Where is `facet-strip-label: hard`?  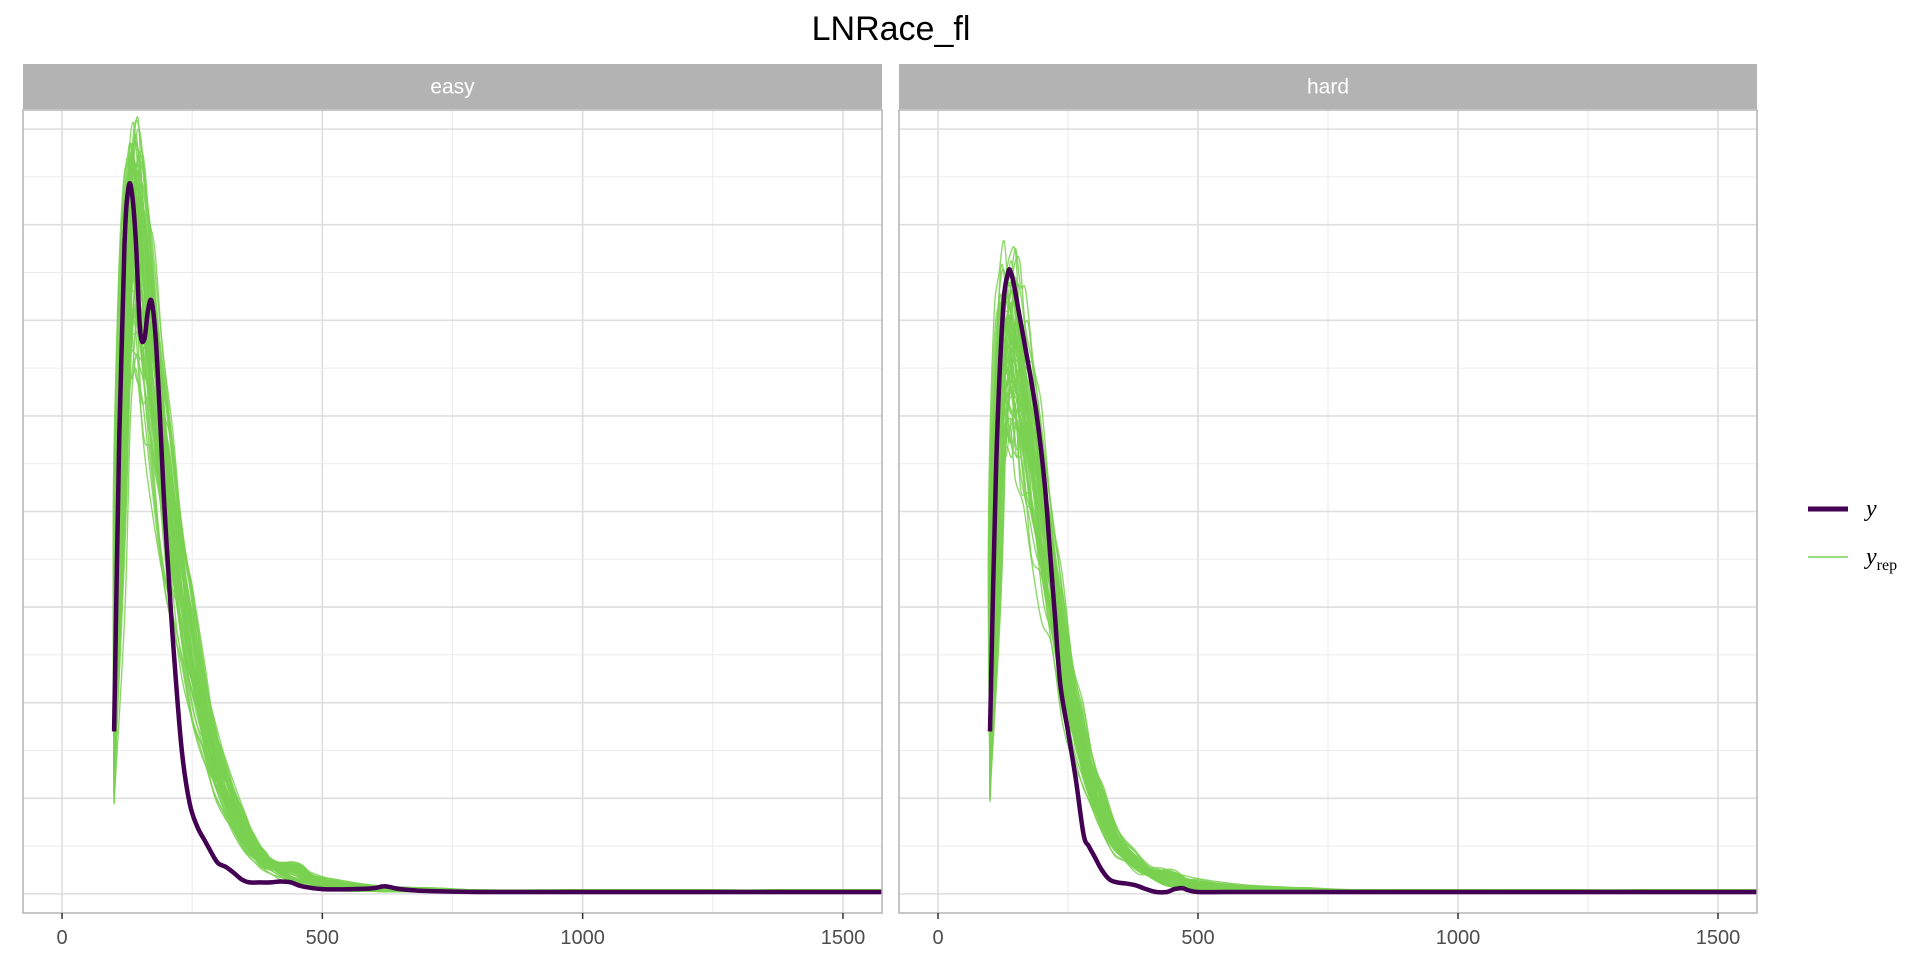 facet-strip-label: hard is located at coordinates (1328, 87).